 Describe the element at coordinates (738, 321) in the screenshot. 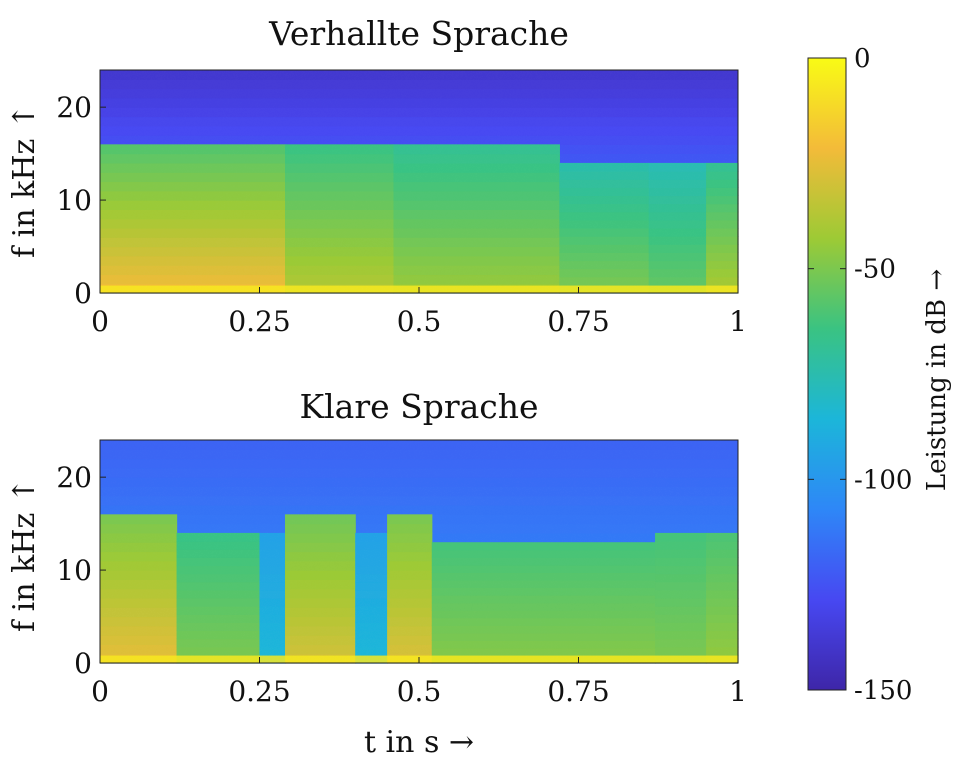

I see `x-tick-label: 1` at that location.